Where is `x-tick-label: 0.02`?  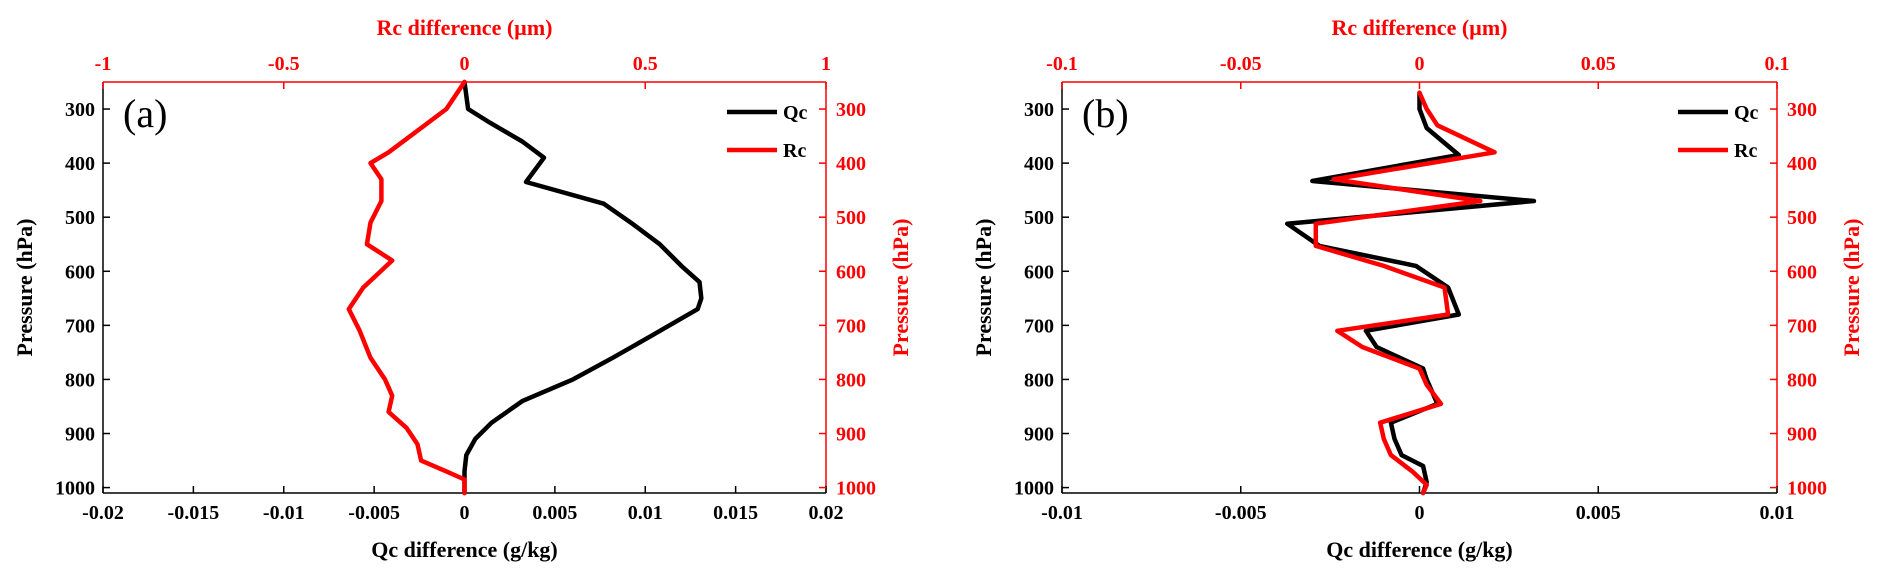 x-tick-label: 0.02 is located at coordinates (826, 513).